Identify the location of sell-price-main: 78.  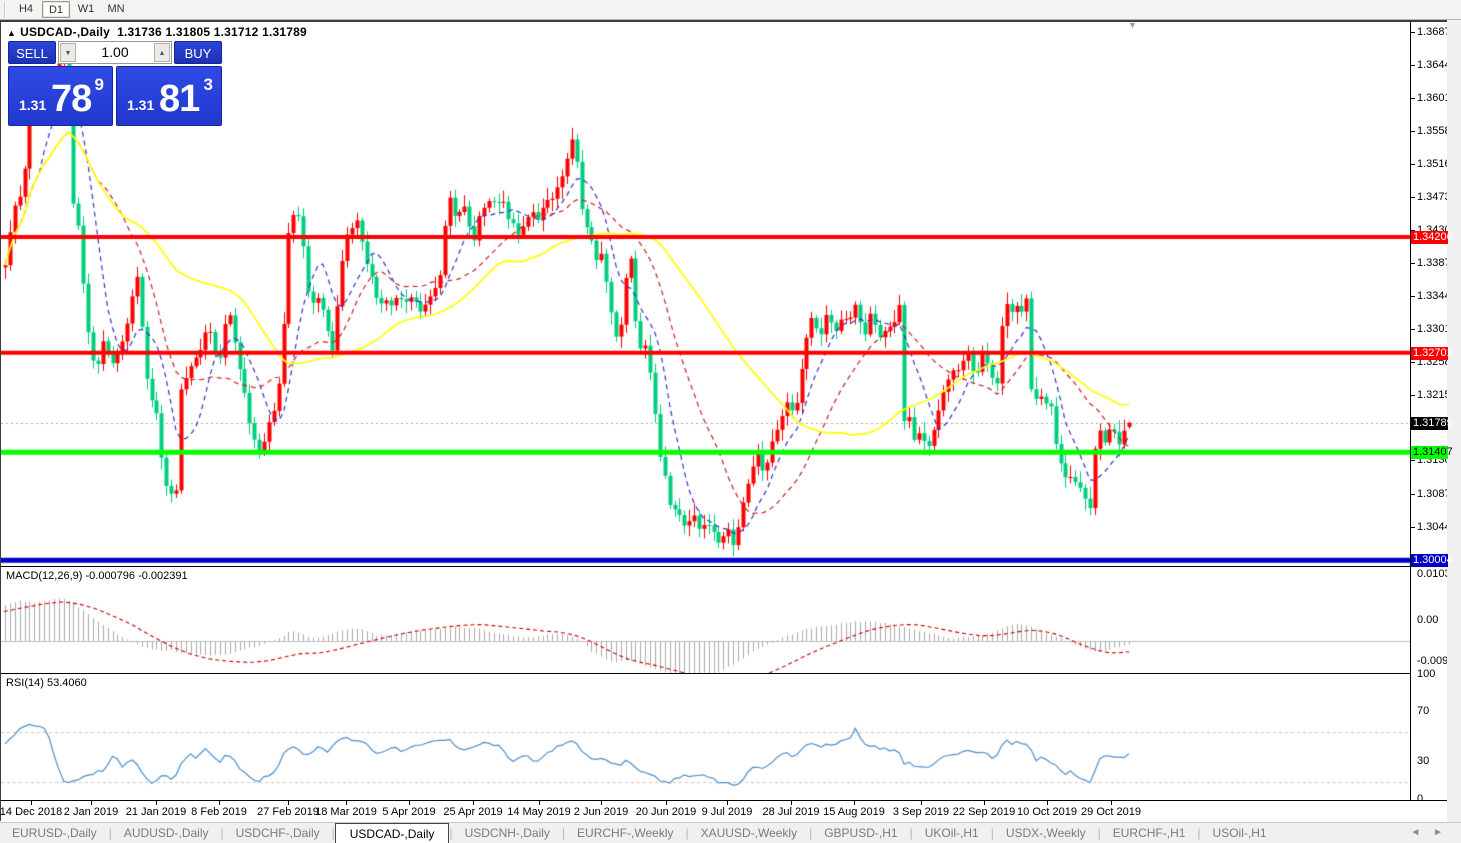
(71, 99).